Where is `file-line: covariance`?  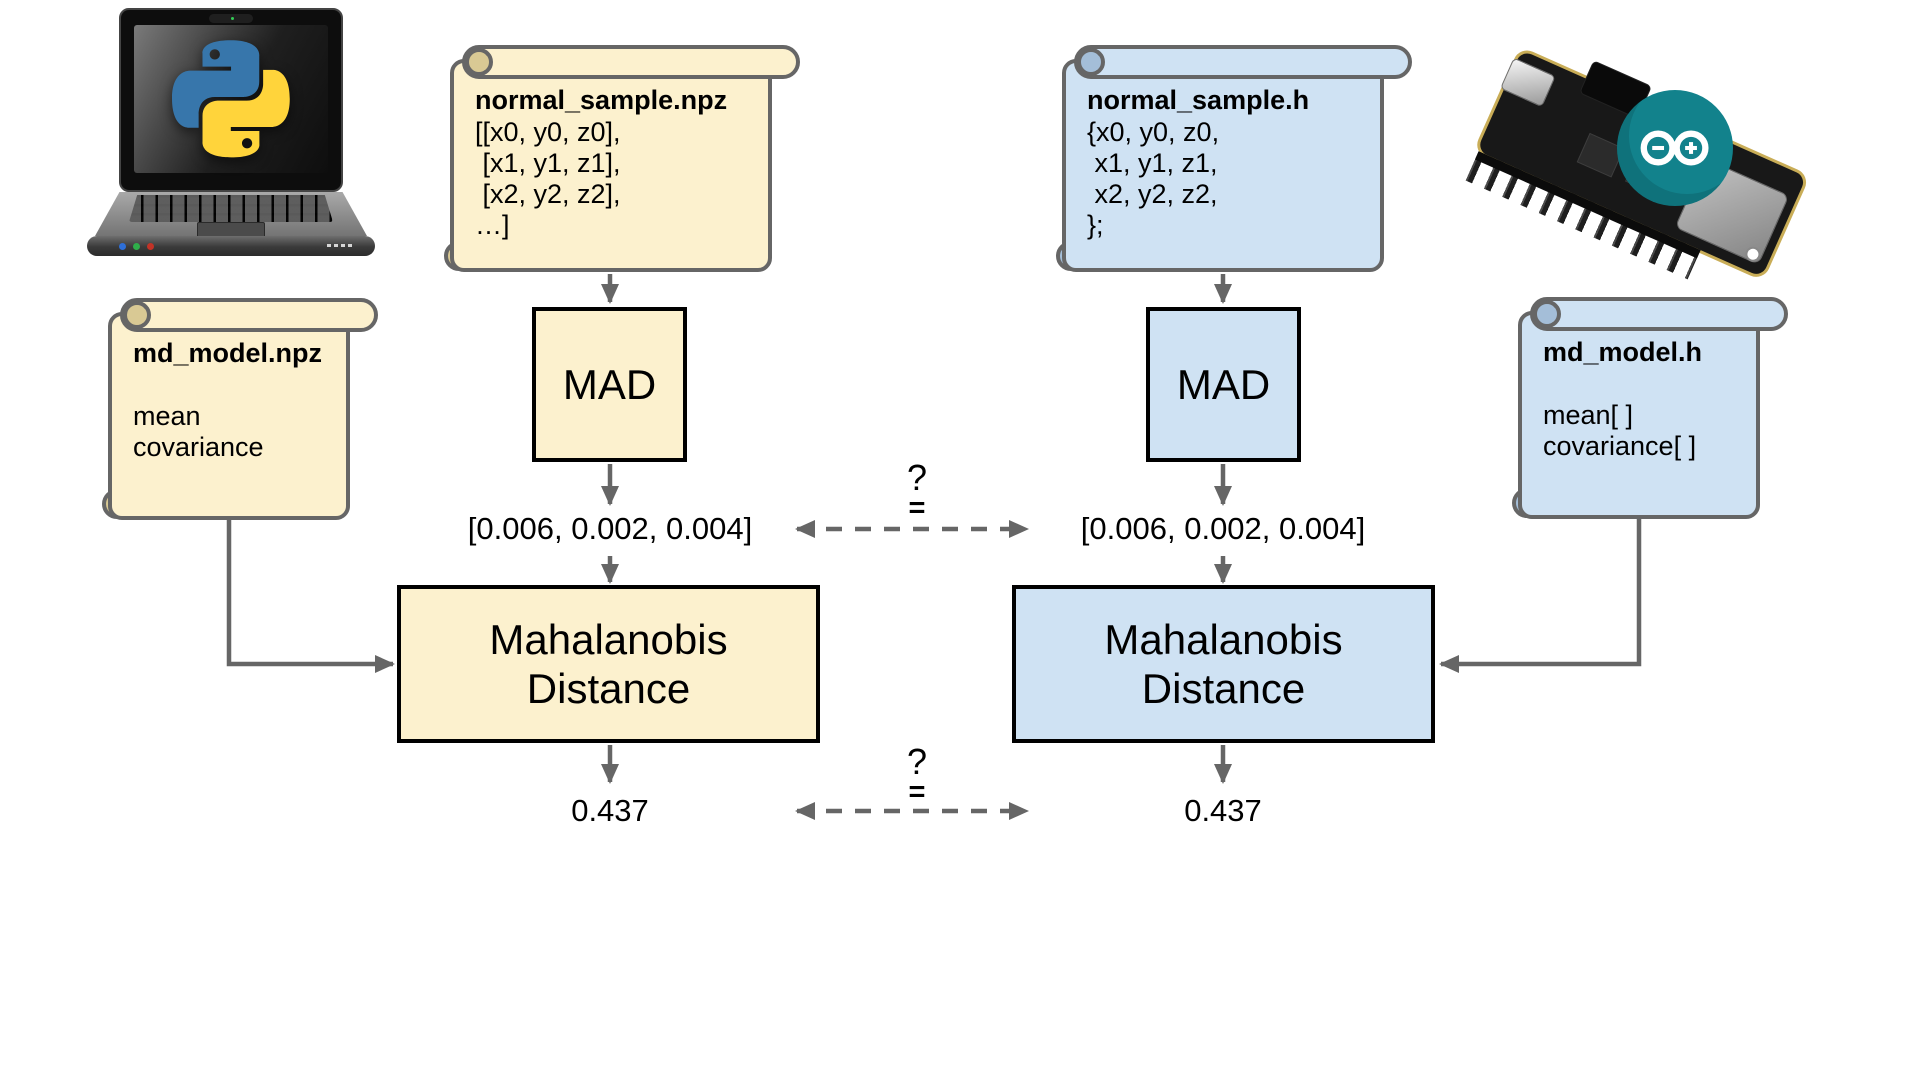
file-line: covariance is located at coordinates (198, 447).